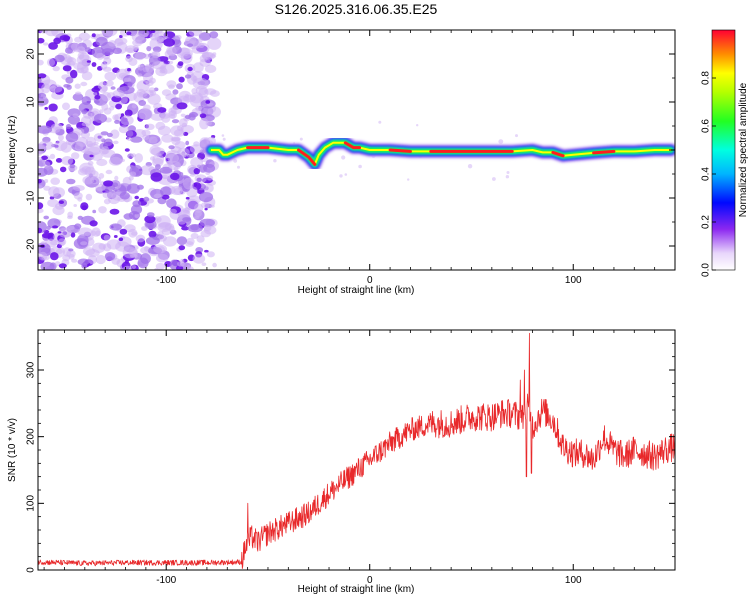  What do you see at coordinates (400, 150) in the screenshot?
I see `ridge-peak` at bounding box center [400, 150].